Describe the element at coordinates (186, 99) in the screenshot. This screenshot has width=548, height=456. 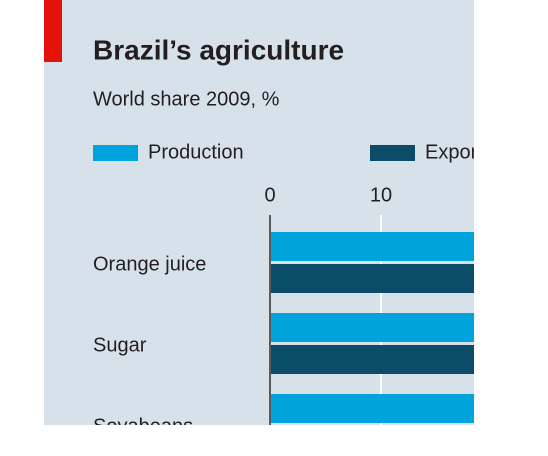
I see `chart-subtitle: World share 2009, %` at that location.